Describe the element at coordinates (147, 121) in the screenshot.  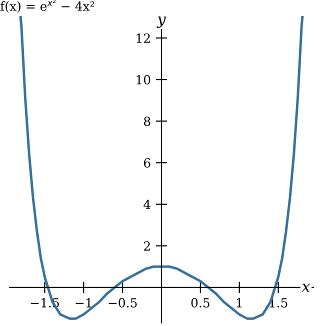
I see `y-tick-label: 8` at that location.